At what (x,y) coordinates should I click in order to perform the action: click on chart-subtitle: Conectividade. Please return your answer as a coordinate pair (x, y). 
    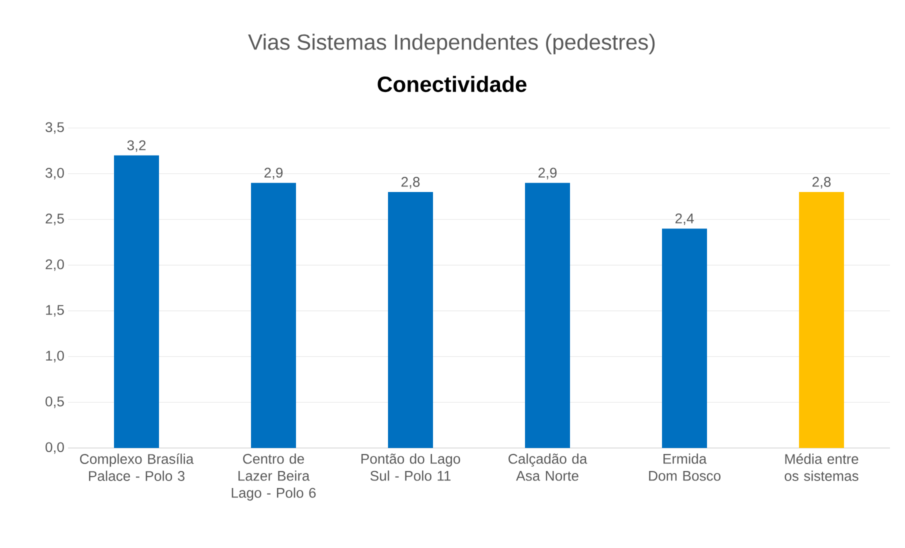
    Looking at the image, I should click on (452, 84).